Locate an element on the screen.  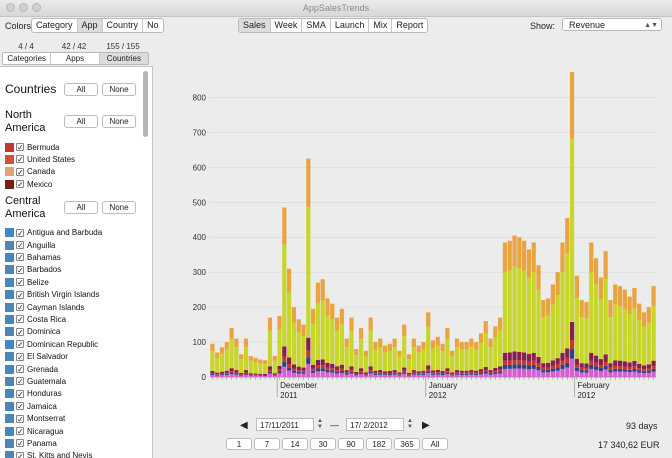
country-row-montserrat: ✓ Montserrat is located at coordinates (35, 419).